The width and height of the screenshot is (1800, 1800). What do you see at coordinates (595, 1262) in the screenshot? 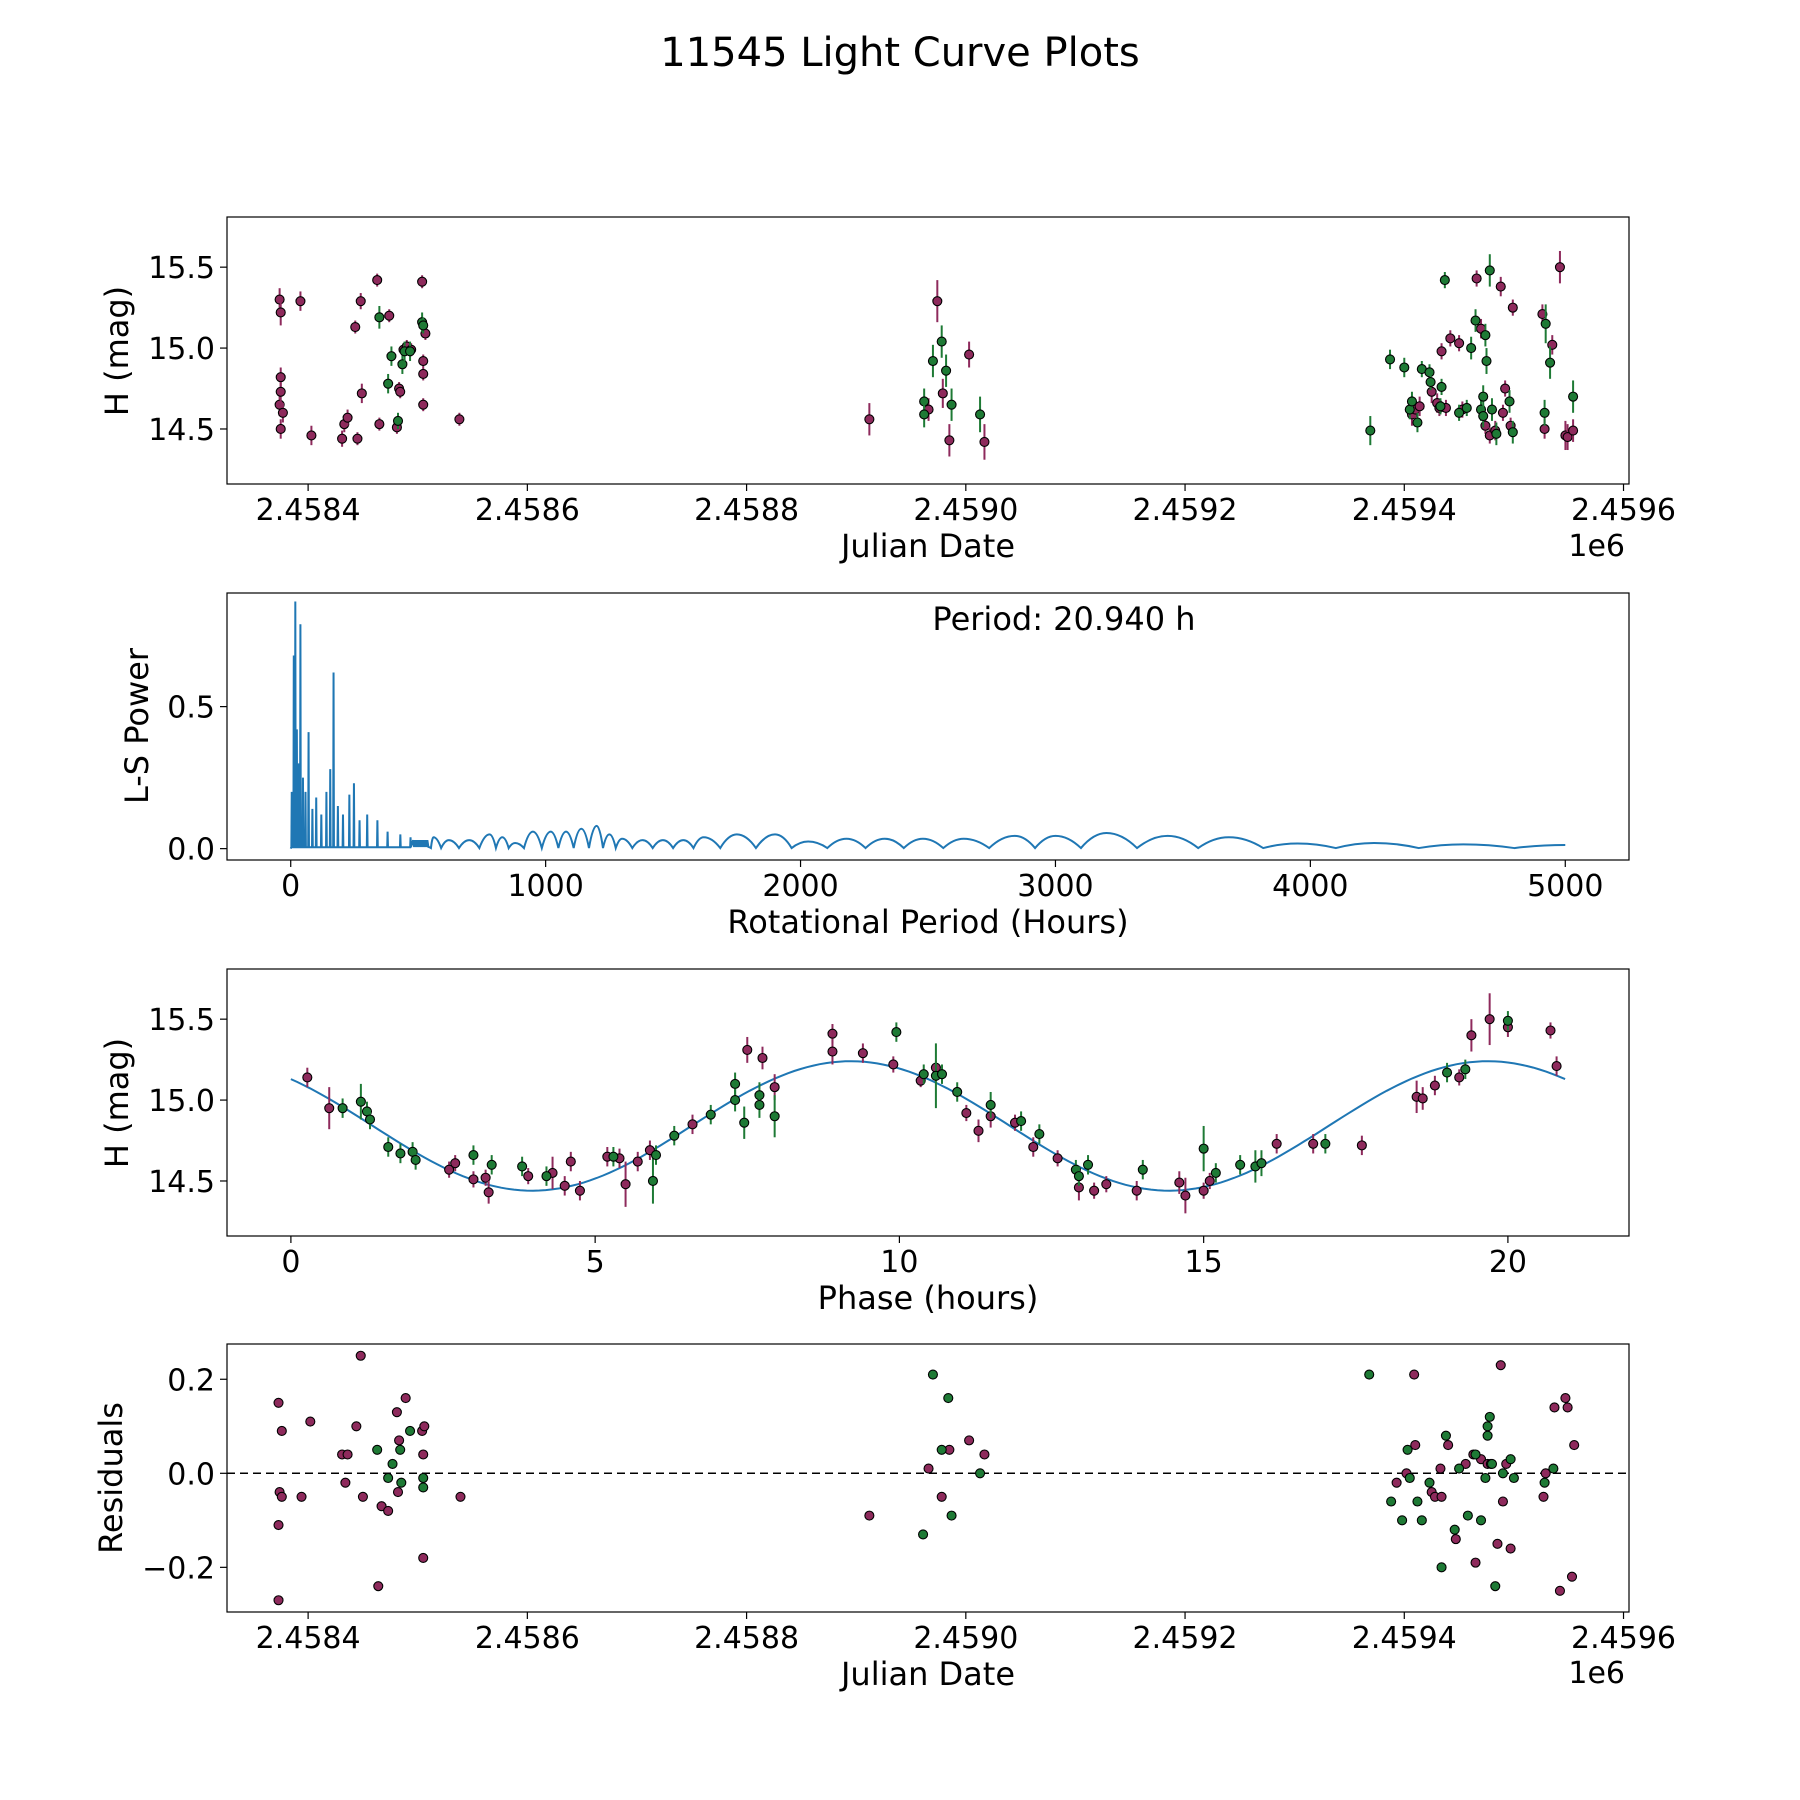
I see `x-tick-label: 5` at bounding box center [595, 1262].